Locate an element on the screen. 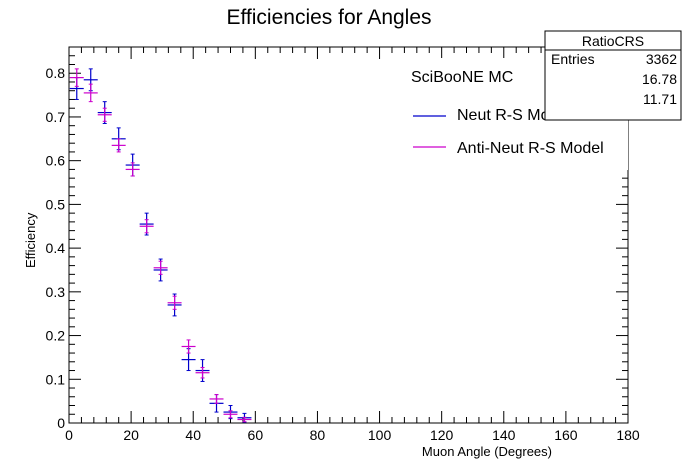 Image resolution: width=698 pixels, height=471 pixels. x-tick-label: 180 is located at coordinates (628, 435).